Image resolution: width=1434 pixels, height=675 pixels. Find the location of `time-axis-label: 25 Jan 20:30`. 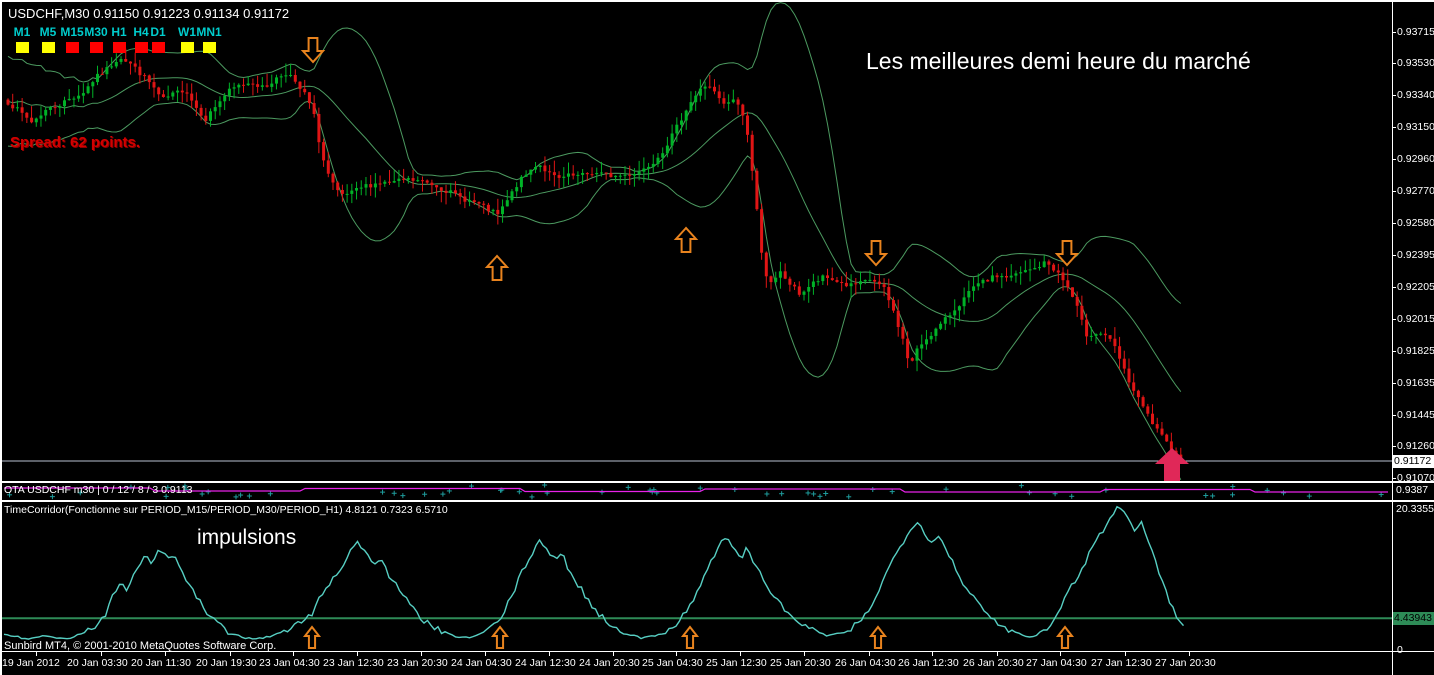

time-axis-label: 25 Jan 20:30 is located at coordinates (800, 663).